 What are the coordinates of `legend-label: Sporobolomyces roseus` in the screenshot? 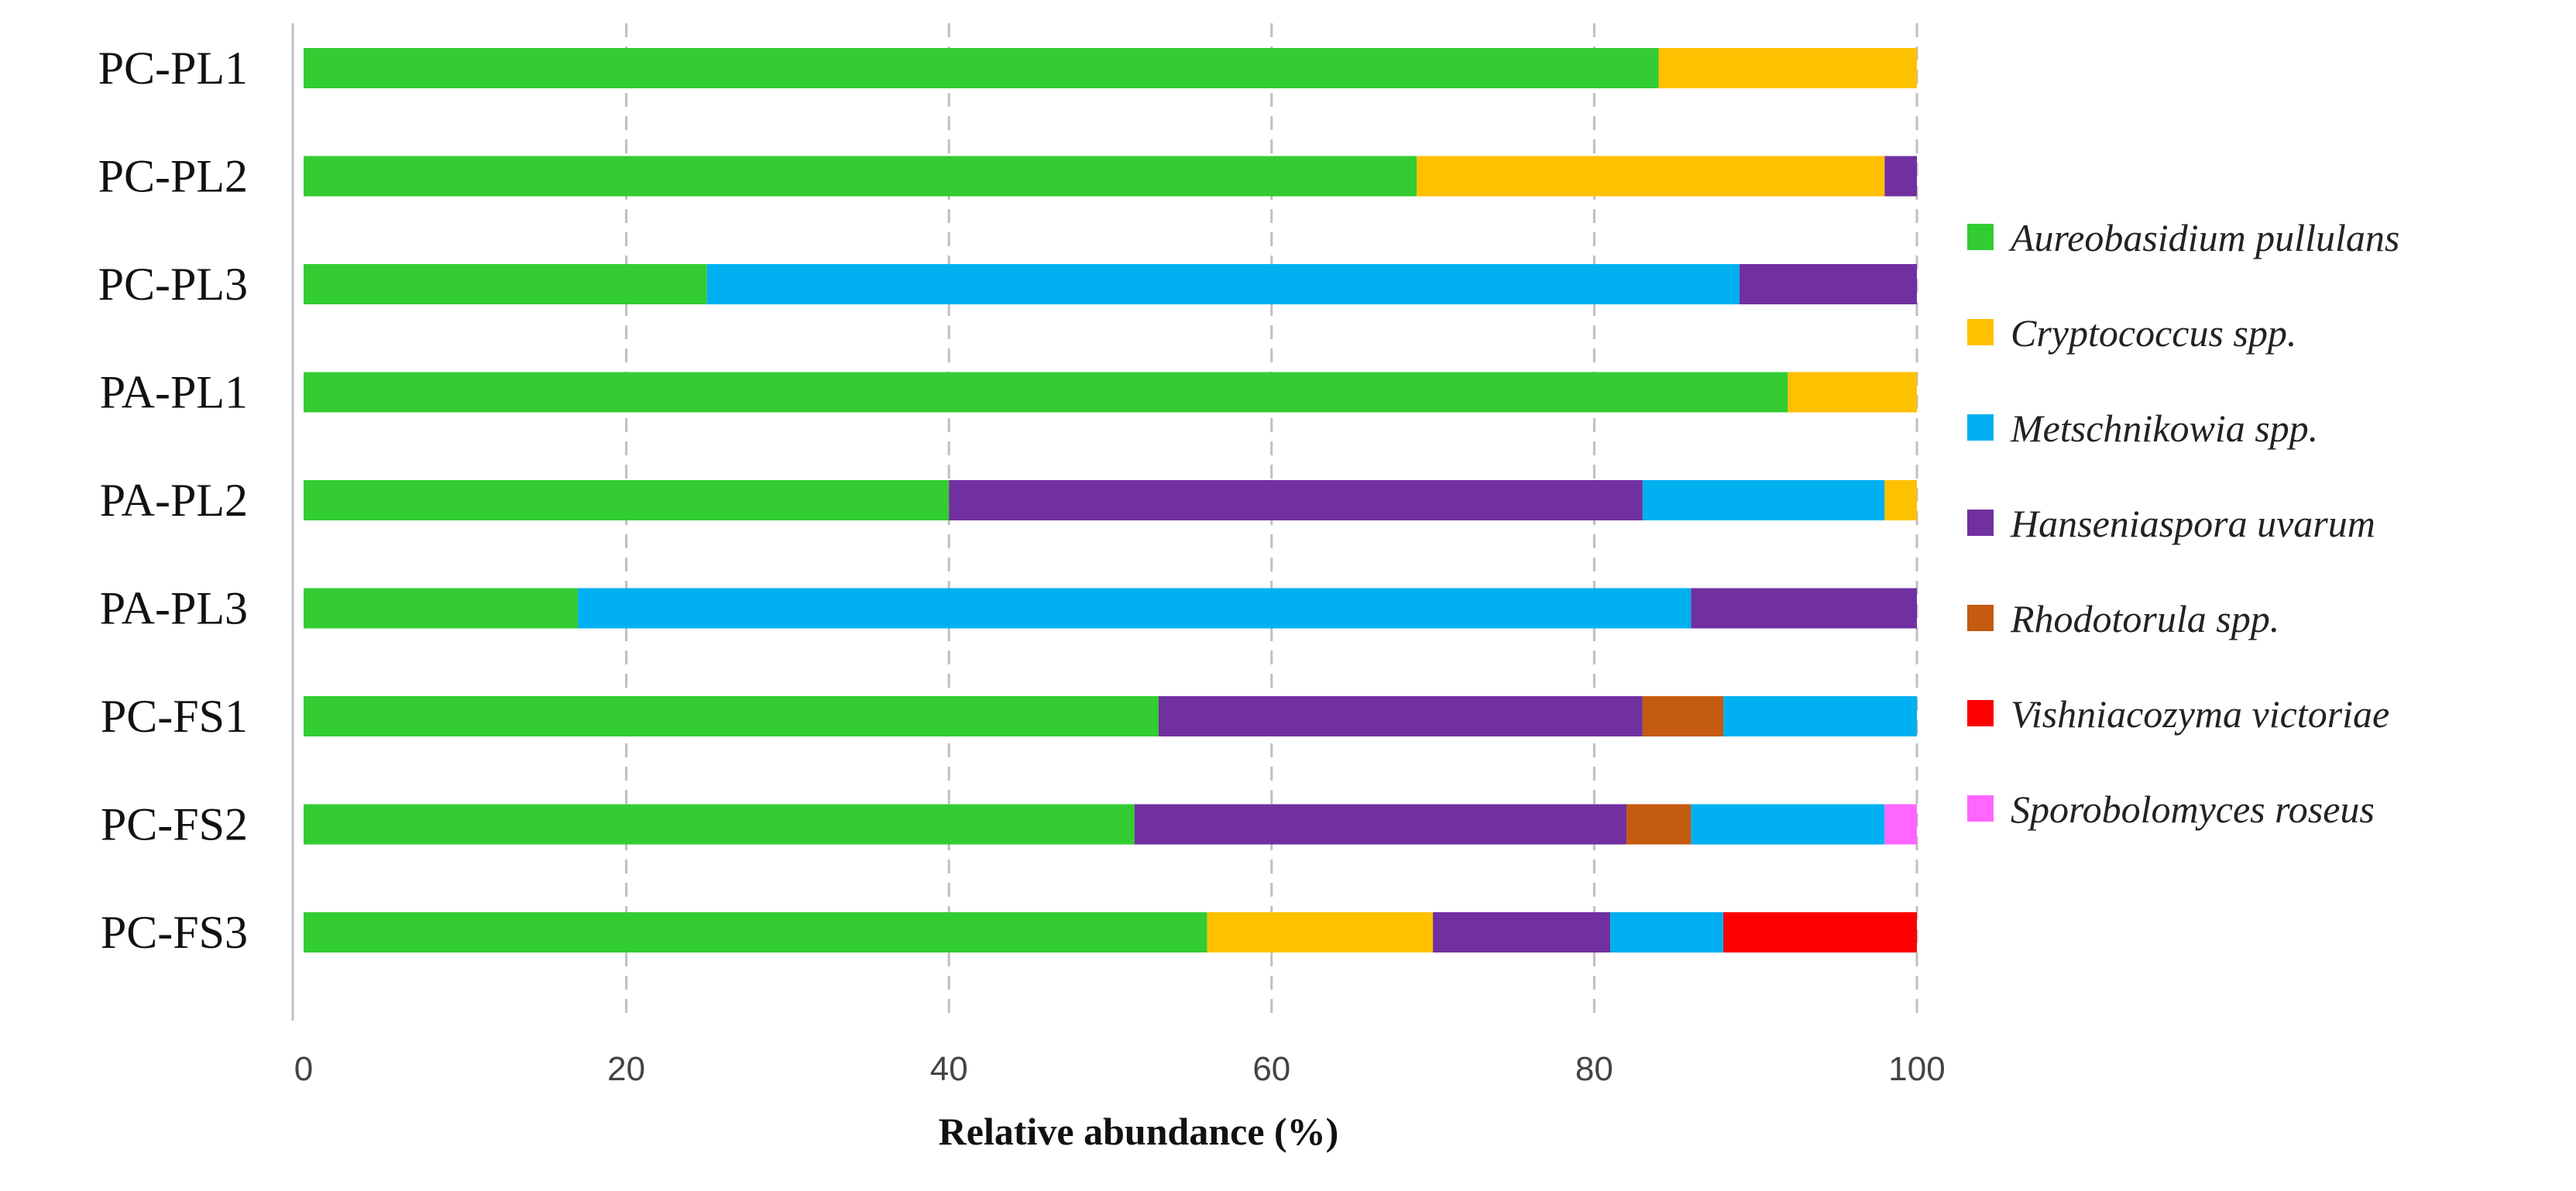 It's located at (2193, 809).